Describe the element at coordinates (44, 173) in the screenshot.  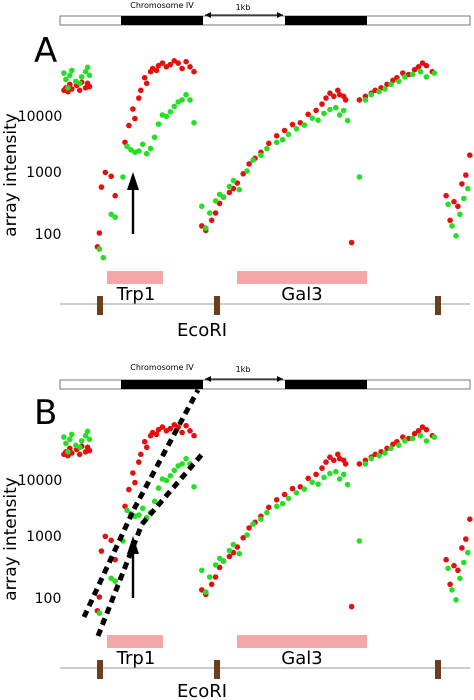
I see `y-tick-1000-a: 1000` at that location.